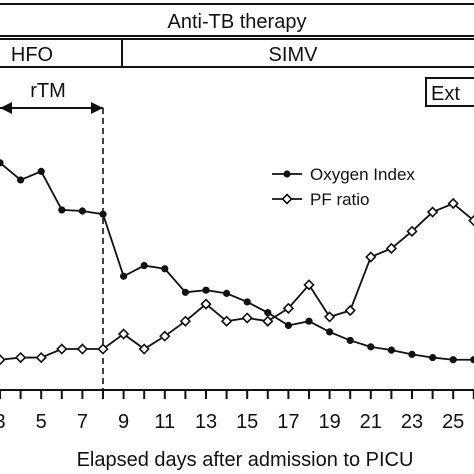 Image resolution: width=474 pixels, height=474 pixels. I want to click on x-tick-label: 11, so click(164, 422).